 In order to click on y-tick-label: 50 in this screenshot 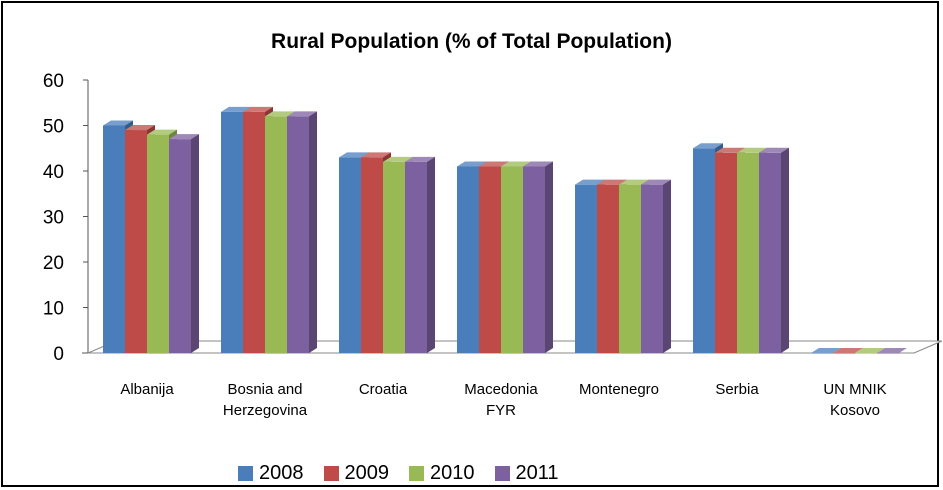, I will do `click(53, 127)`.